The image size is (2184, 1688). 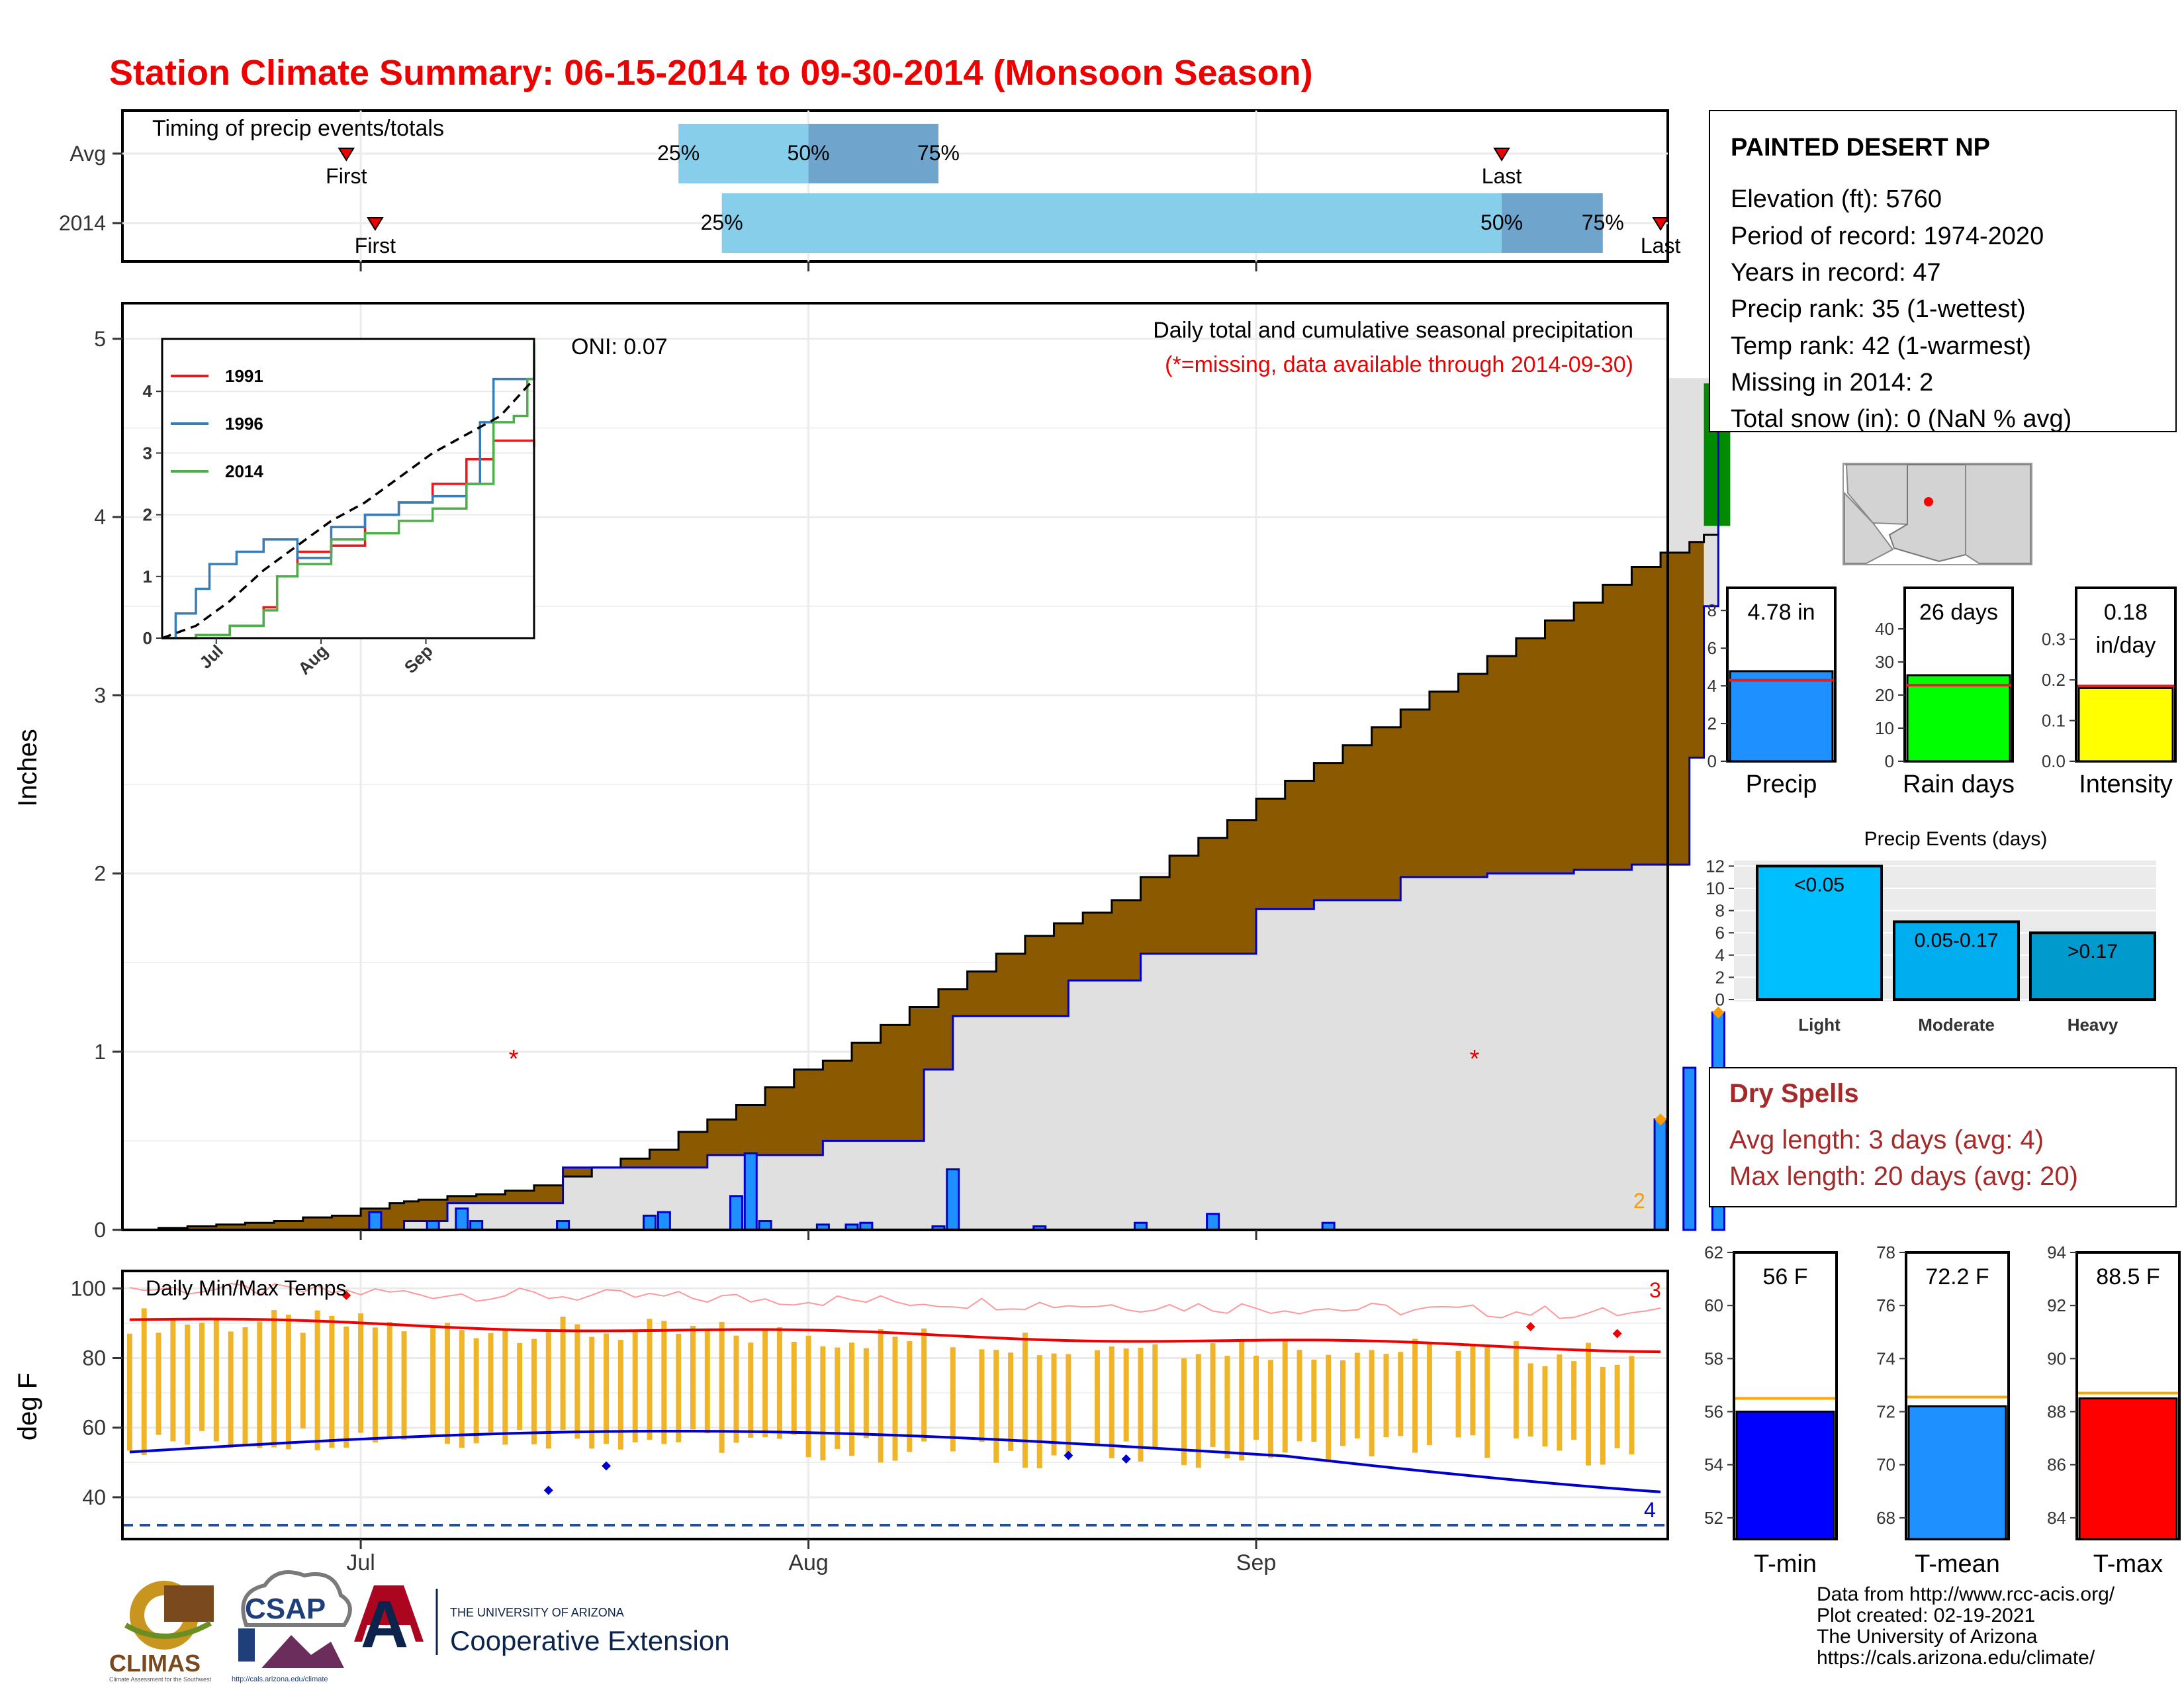 I want to click on mini-chart-label: Precip, so click(x=1781, y=784).